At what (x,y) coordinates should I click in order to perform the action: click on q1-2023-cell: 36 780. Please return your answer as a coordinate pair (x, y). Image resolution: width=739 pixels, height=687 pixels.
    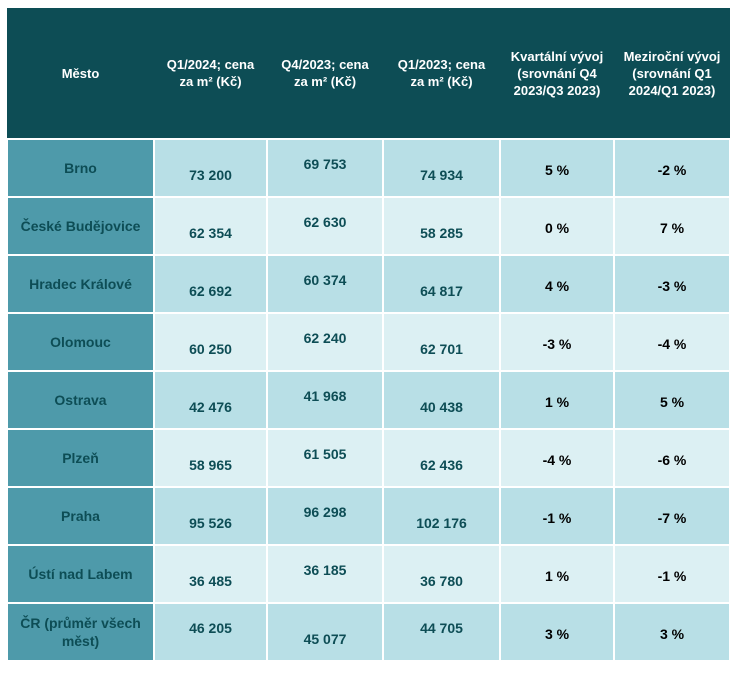
    Looking at the image, I should click on (441, 574).